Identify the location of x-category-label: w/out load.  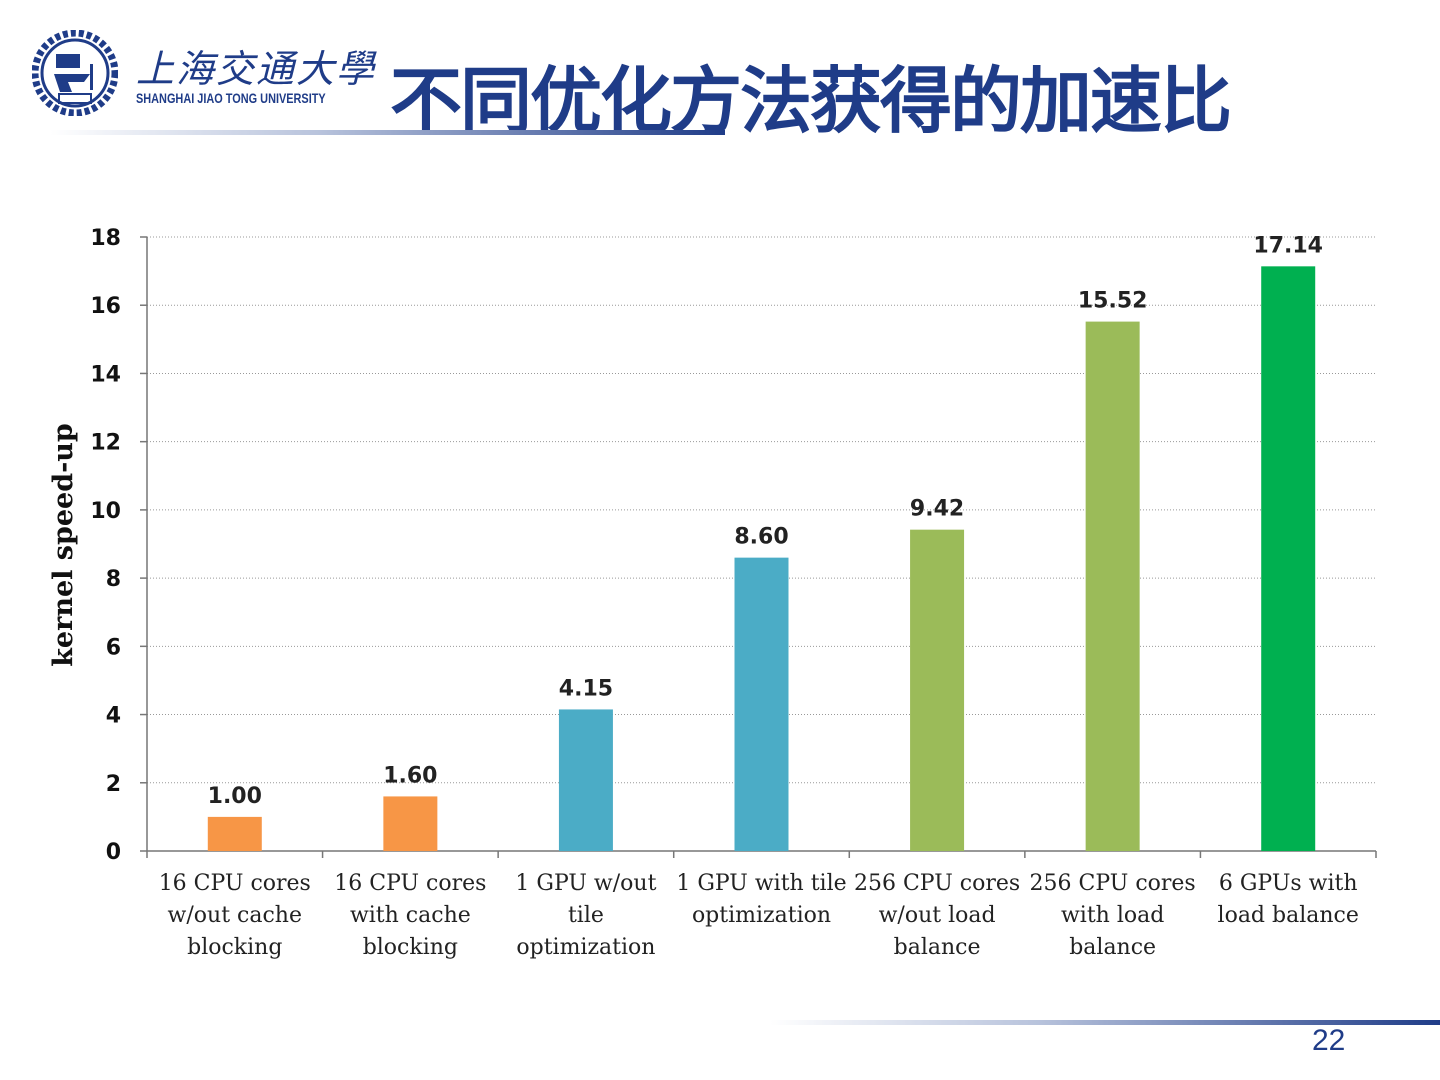
(937, 915).